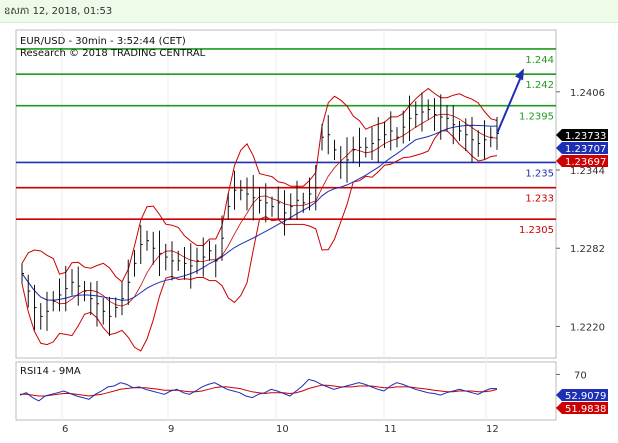 Image resolution: width=618 pixels, height=443 pixels. What do you see at coordinates (587, 249) in the screenshot?
I see `y-tick-label: 1.2282` at bounding box center [587, 249].